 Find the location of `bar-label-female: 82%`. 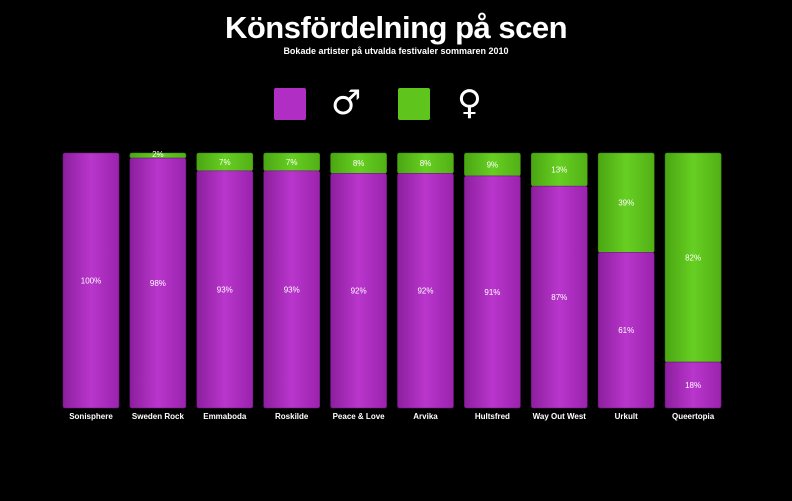

bar-label-female: 82% is located at coordinates (693, 258).